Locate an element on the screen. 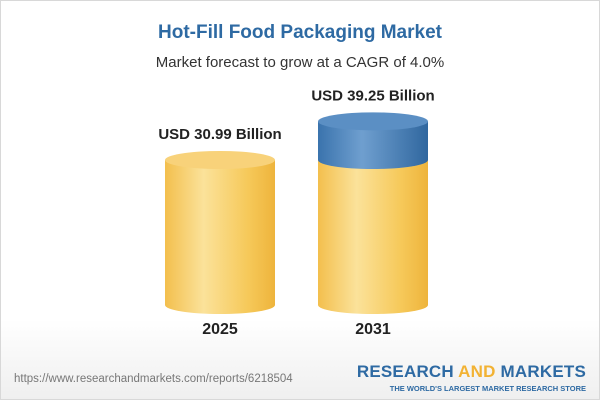  data-label: USD 39.25 Billion is located at coordinates (372, 95).